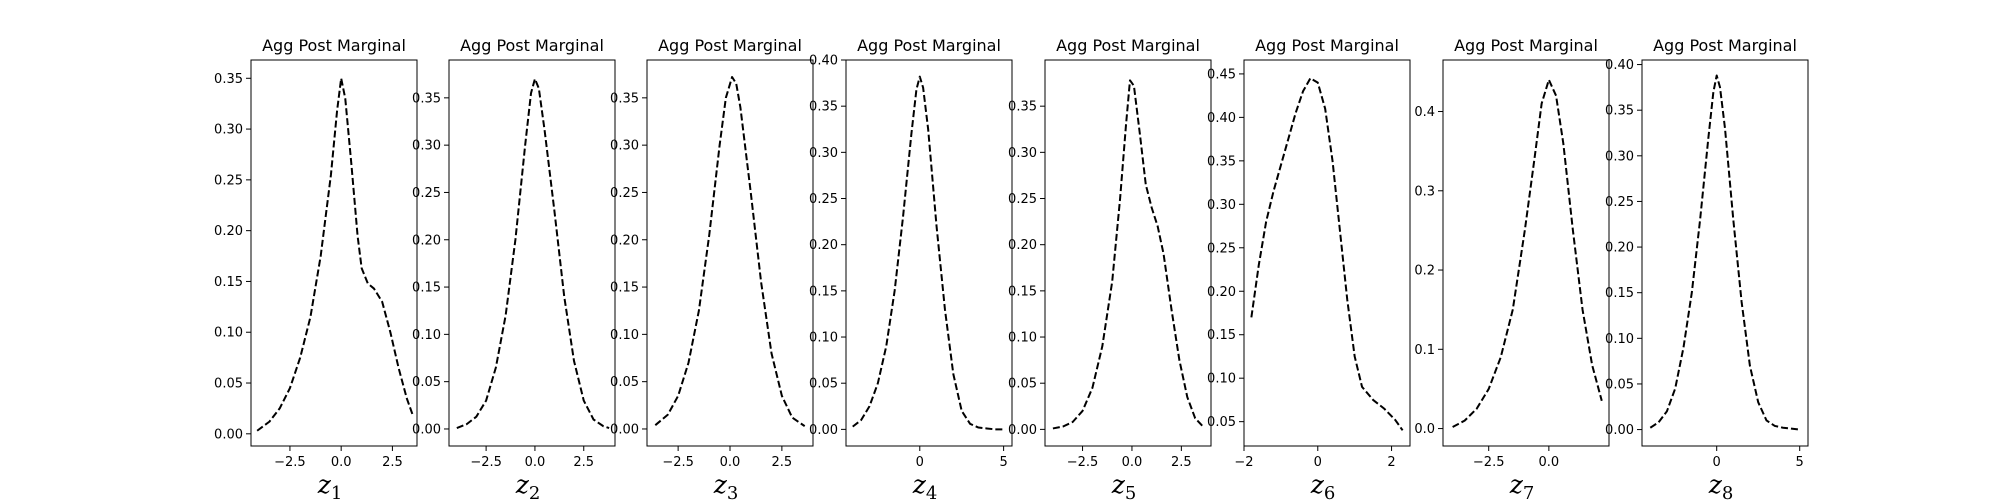  Describe the element at coordinates (920, 462) in the screenshot. I see `x-tick-label: 0` at that location.